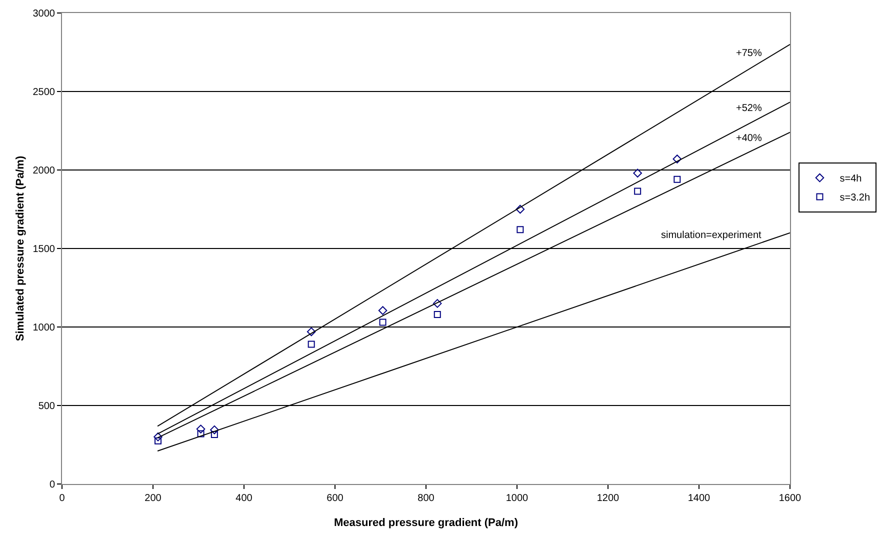  Describe the element at coordinates (335, 498) in the screenshot. I see `x-tick-label: 600` at that location.